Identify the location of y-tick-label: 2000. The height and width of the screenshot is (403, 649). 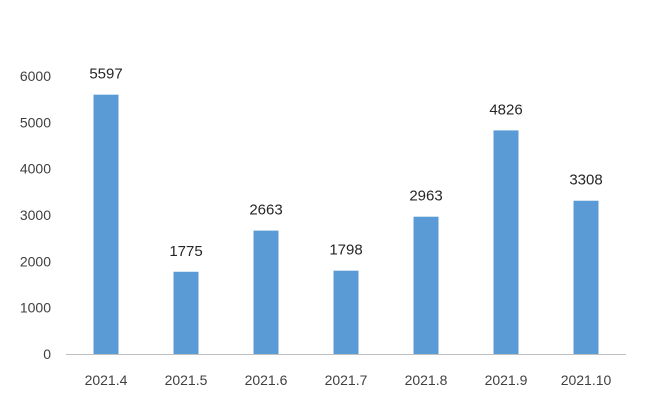
(35, 261).